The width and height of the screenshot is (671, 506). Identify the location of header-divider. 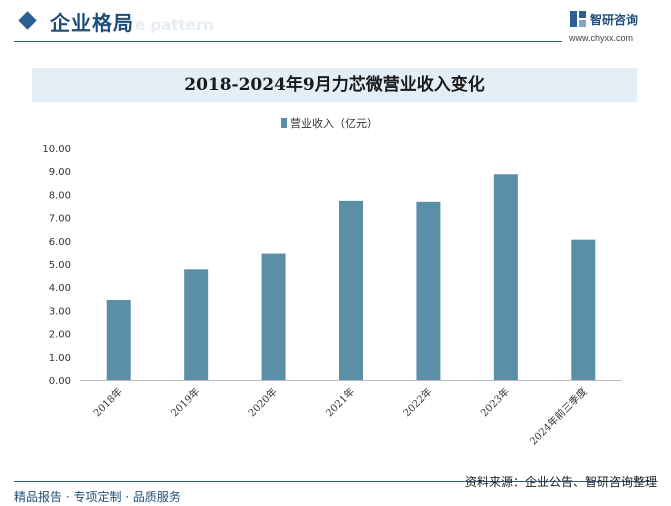
(288, 41).